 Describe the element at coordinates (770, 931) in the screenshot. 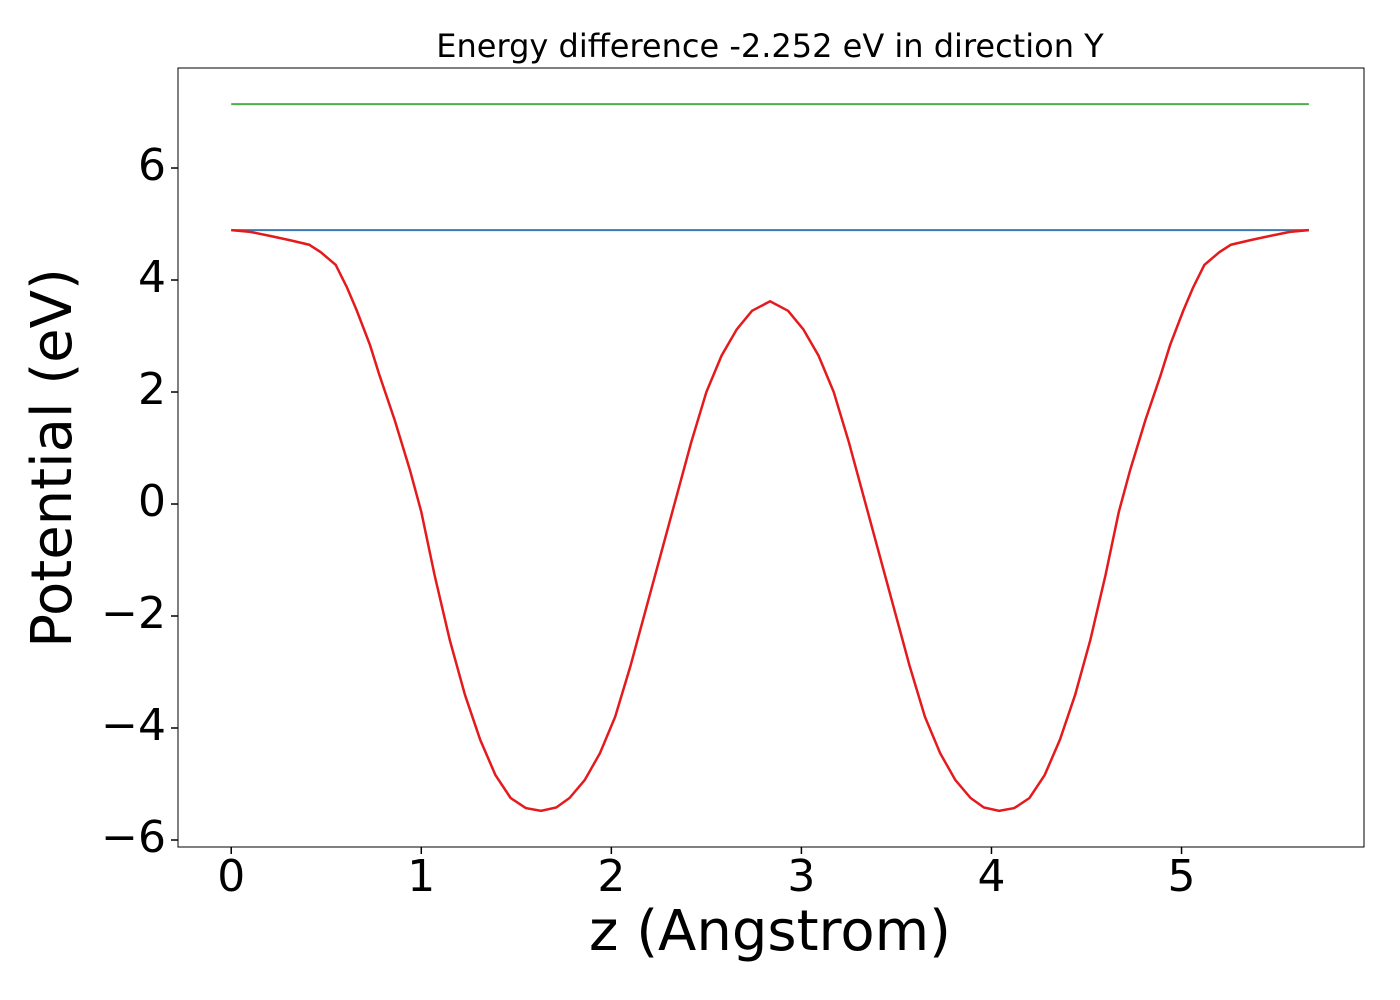

I see `x-axis-label: z (Angstrom)` at that location.